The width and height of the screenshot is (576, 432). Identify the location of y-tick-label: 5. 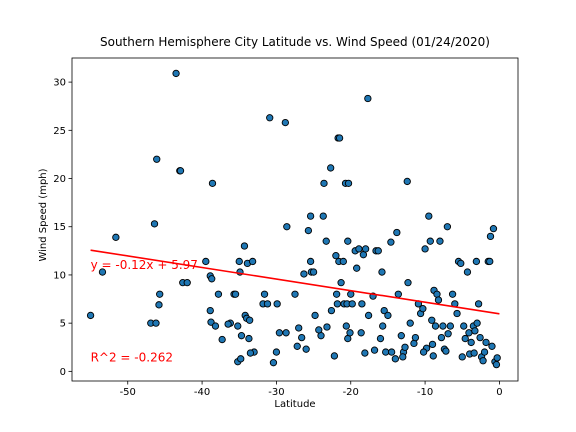
(63, 324).